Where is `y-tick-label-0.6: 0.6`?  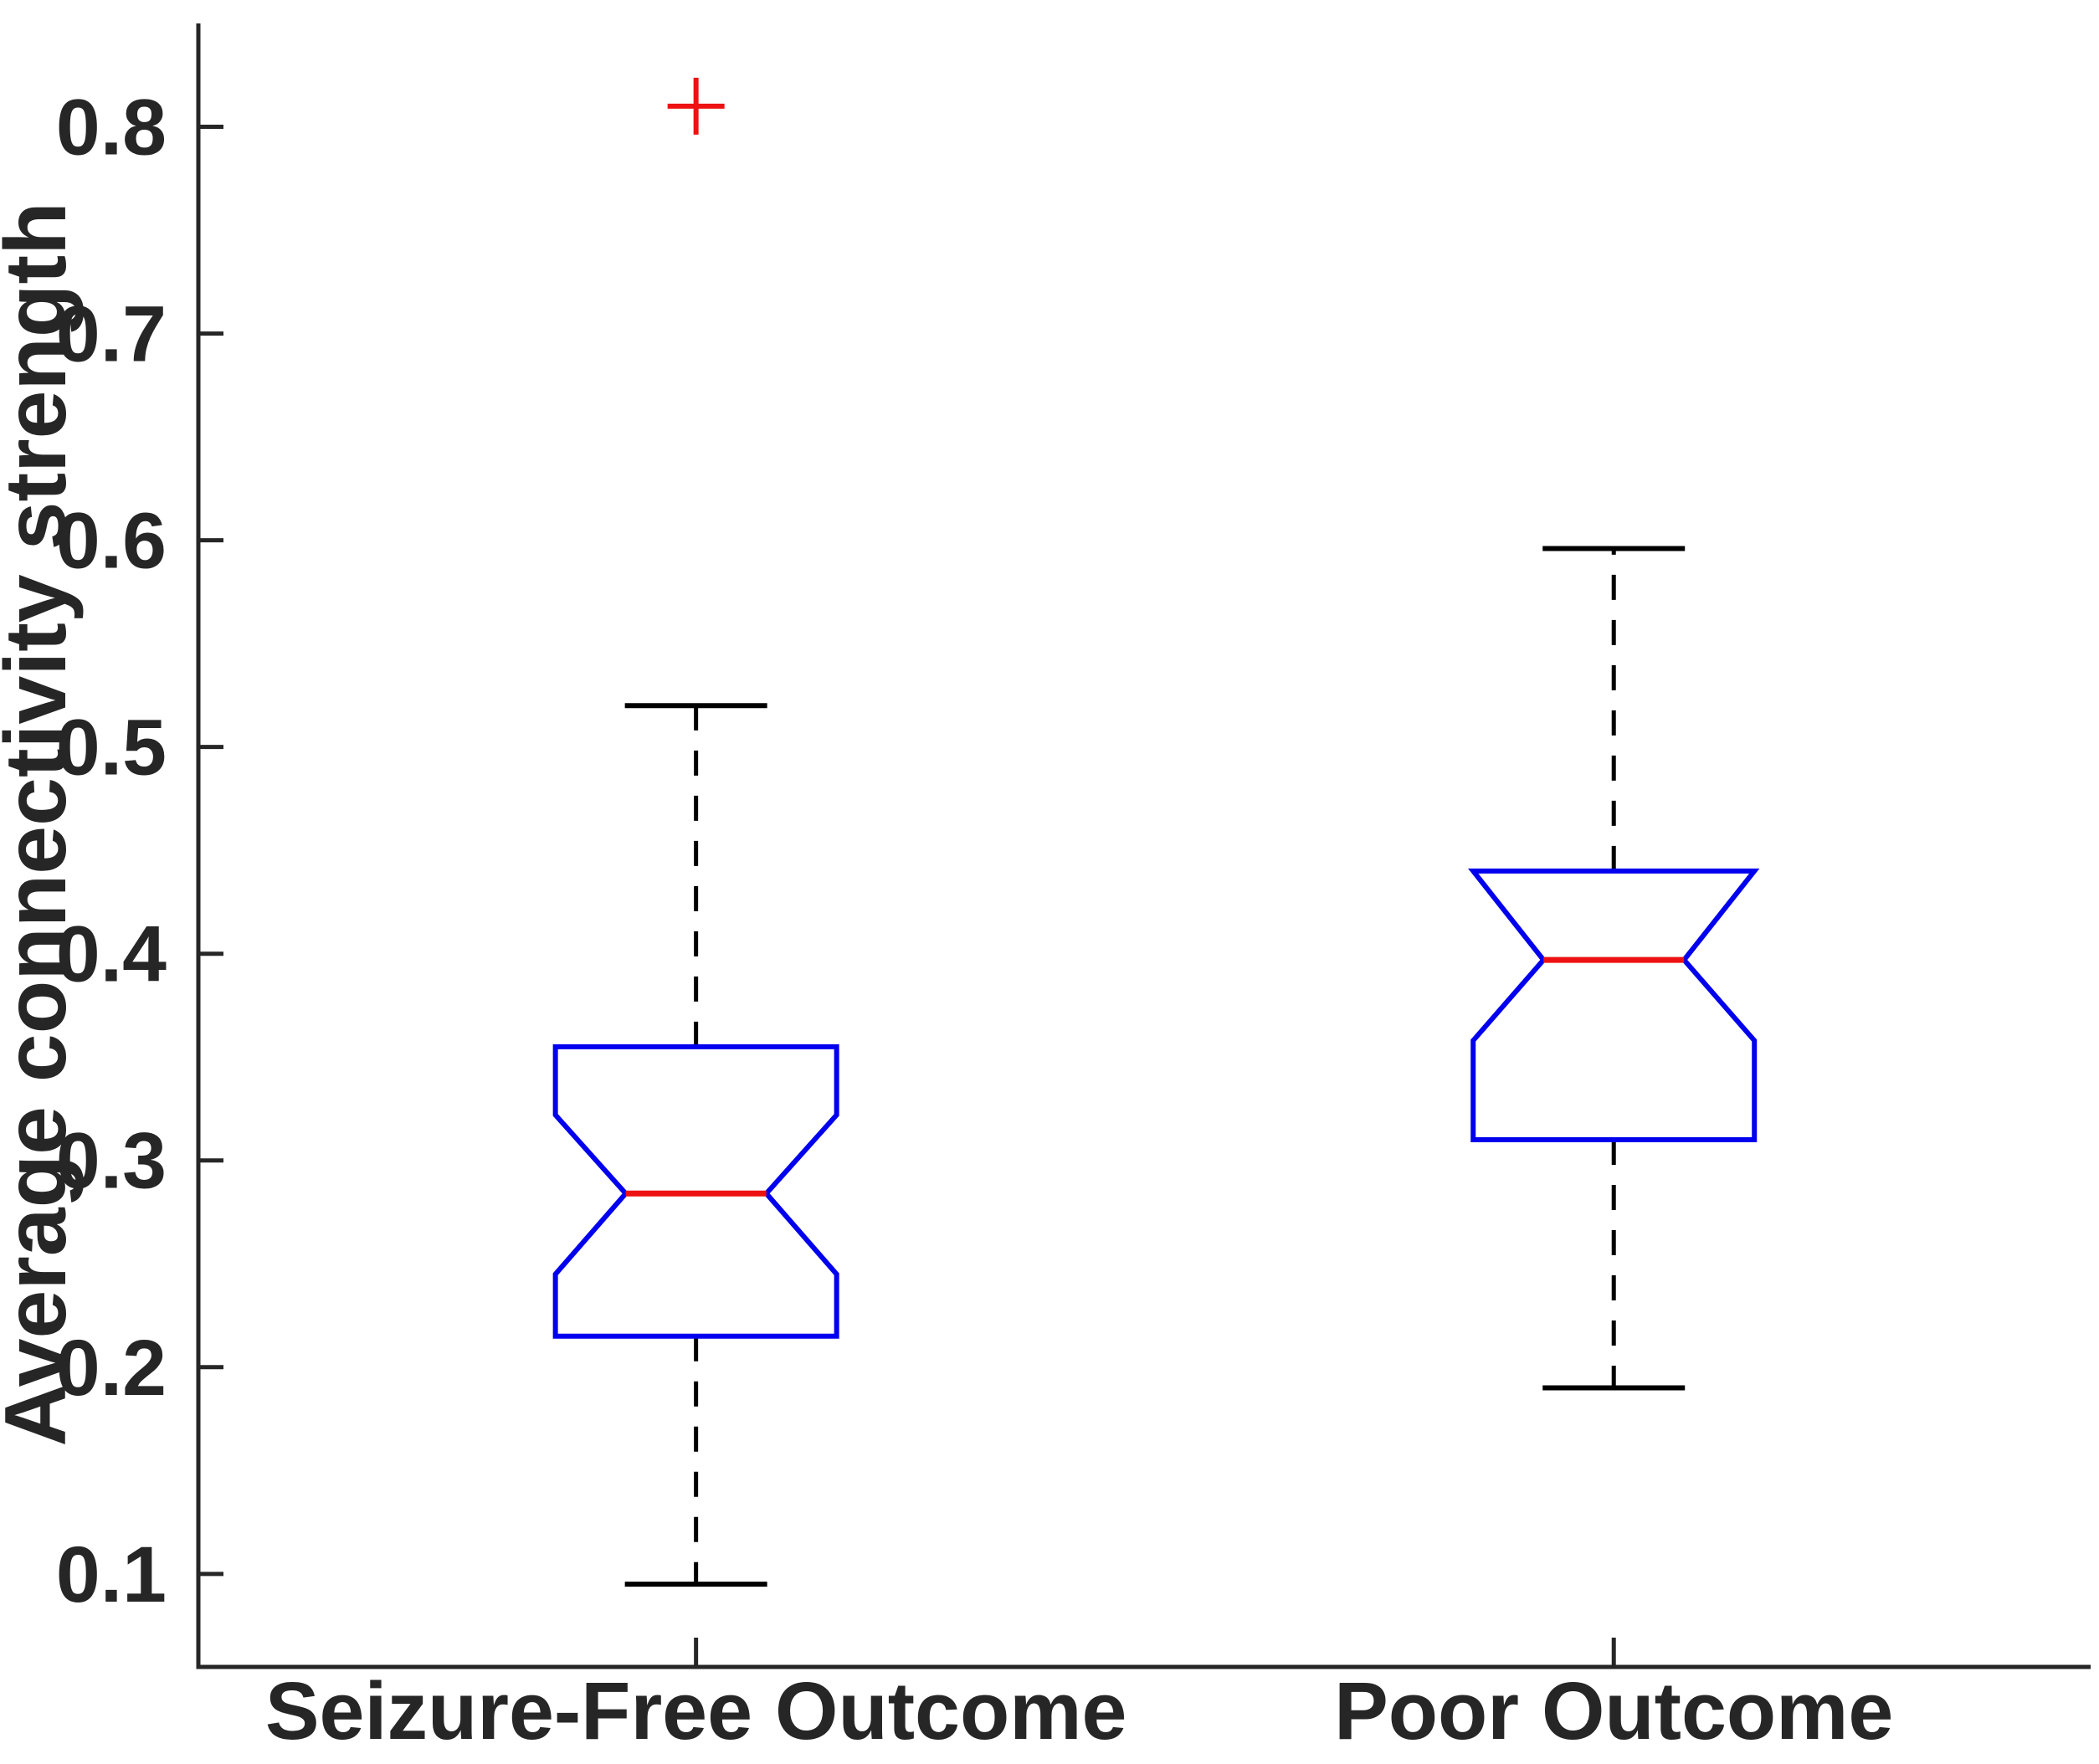
y-tick-label-0.6: 0.6 is located at coordinates (111, 542).